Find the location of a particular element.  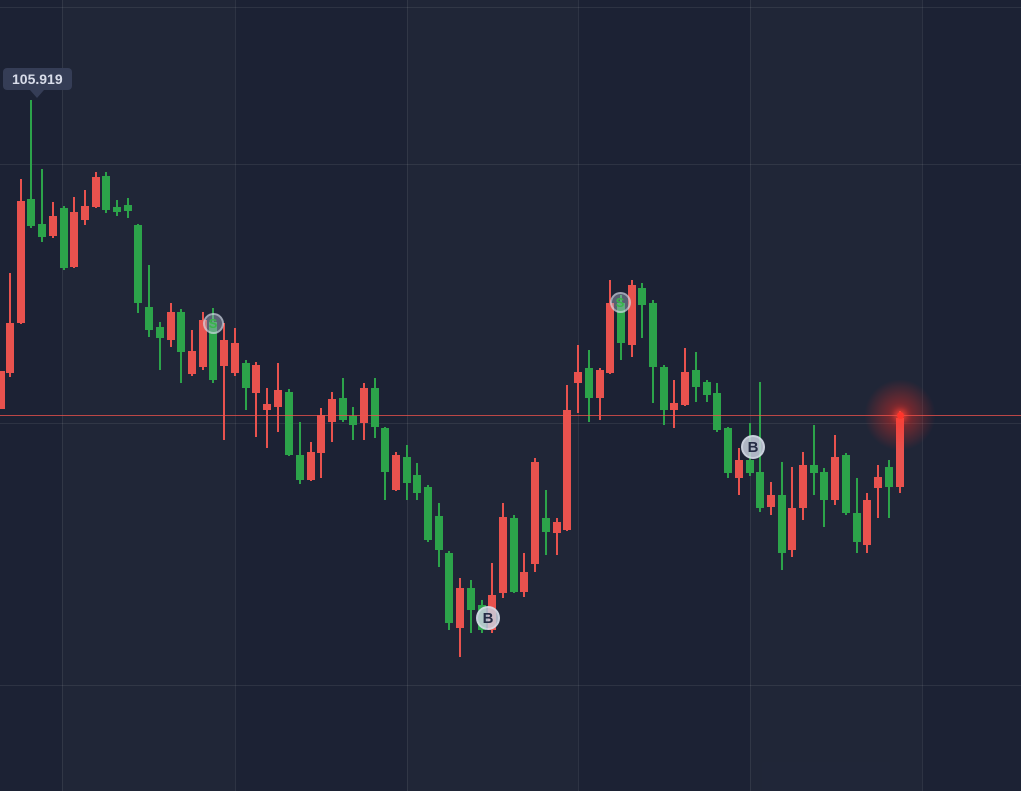

current-price-line is located at coordinates (510, 415).